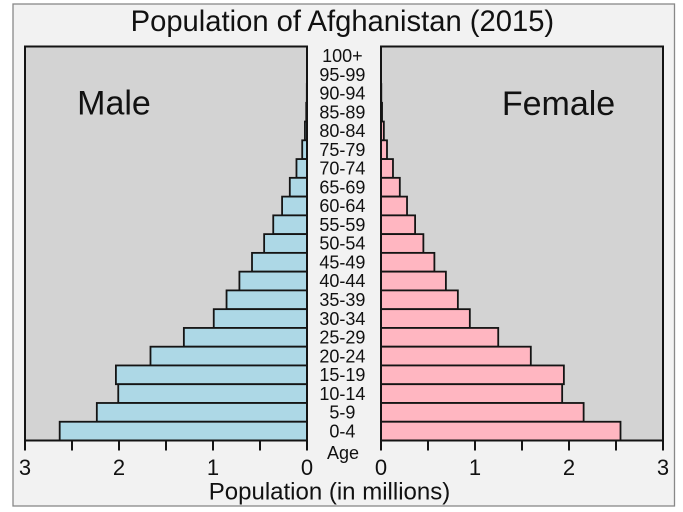 This screenshot has width=683, height=512. What do you see at coordinates (342, 206) in the screenshot?
I see `svg-text: 60-64` at bounding box center [342, 206].